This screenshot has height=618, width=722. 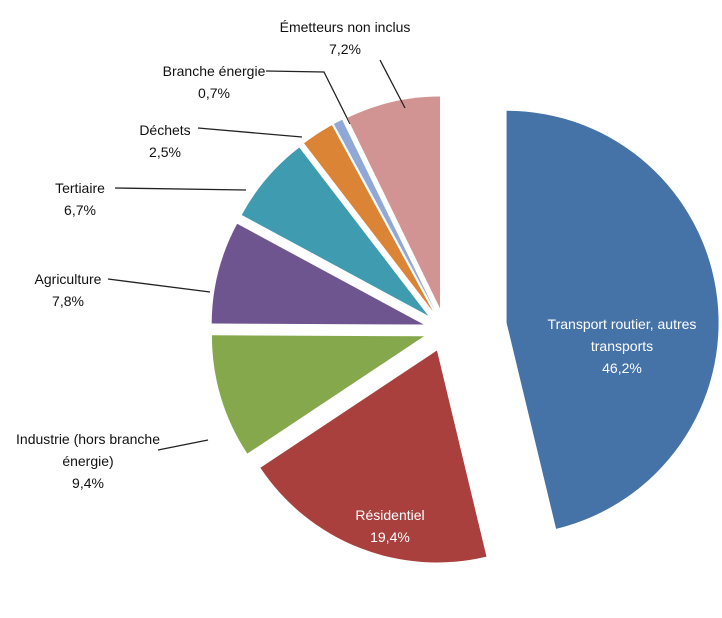 I want to click on slice-label: Résidentiel 19,4%, so click(x=389, y=526).